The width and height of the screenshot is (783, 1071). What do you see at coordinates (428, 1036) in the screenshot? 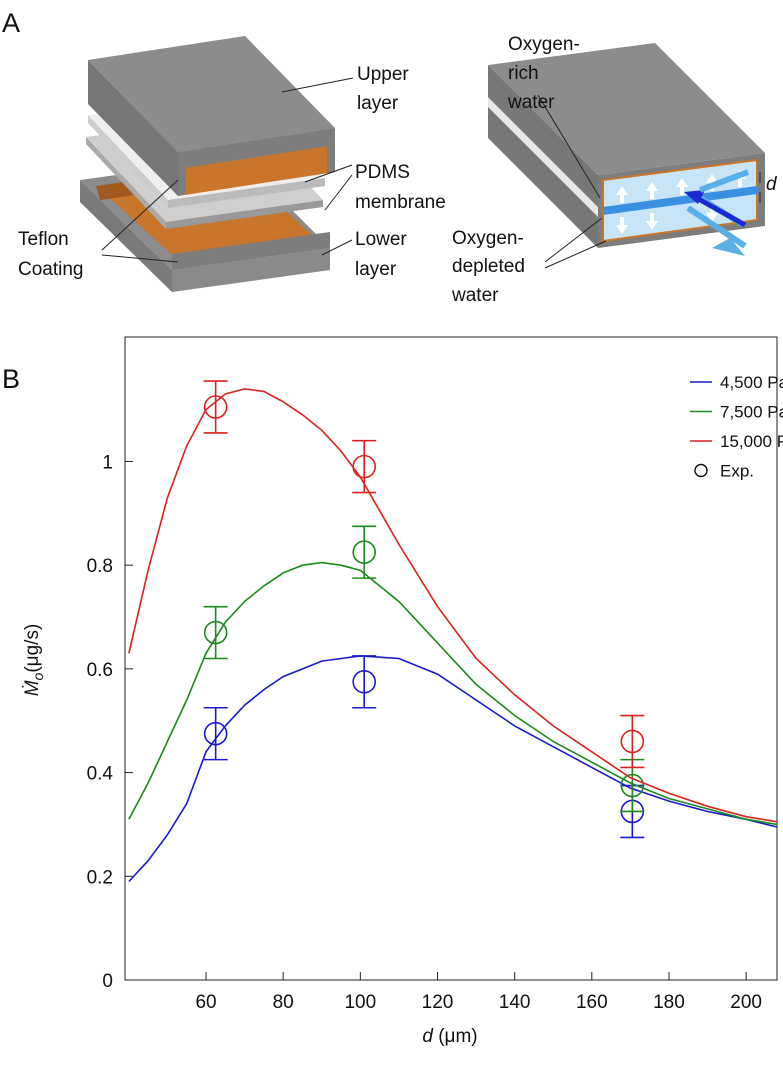
I see `x-axis-symbol: d` at bounding box center [428, 1036].